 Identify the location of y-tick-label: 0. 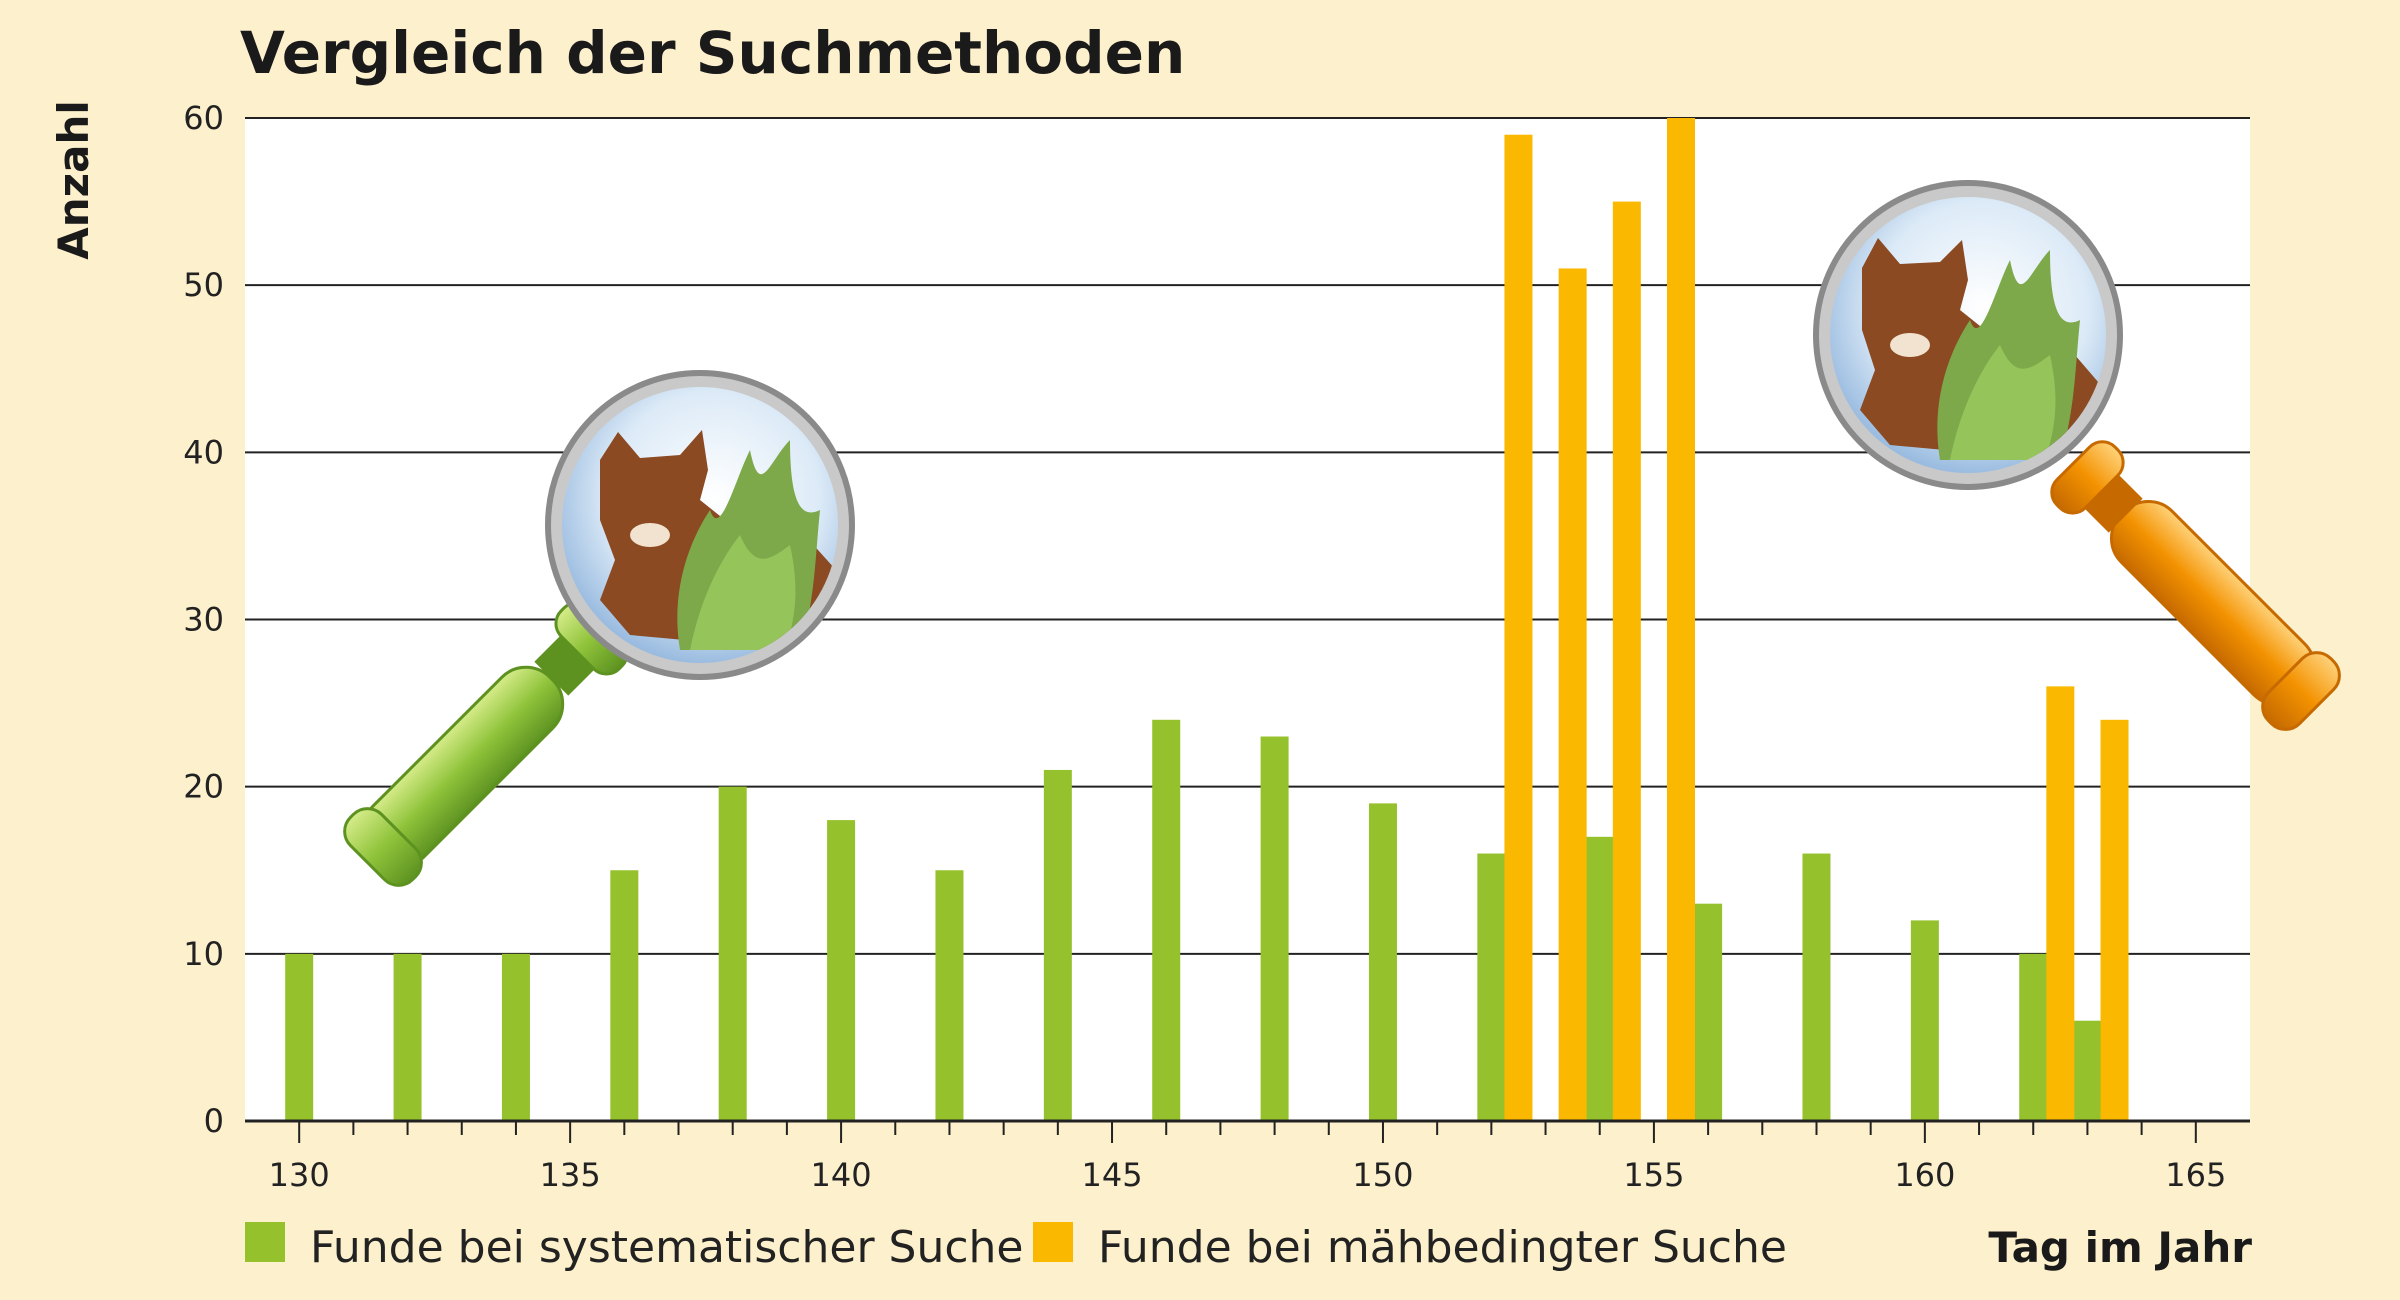
(214, 1121).